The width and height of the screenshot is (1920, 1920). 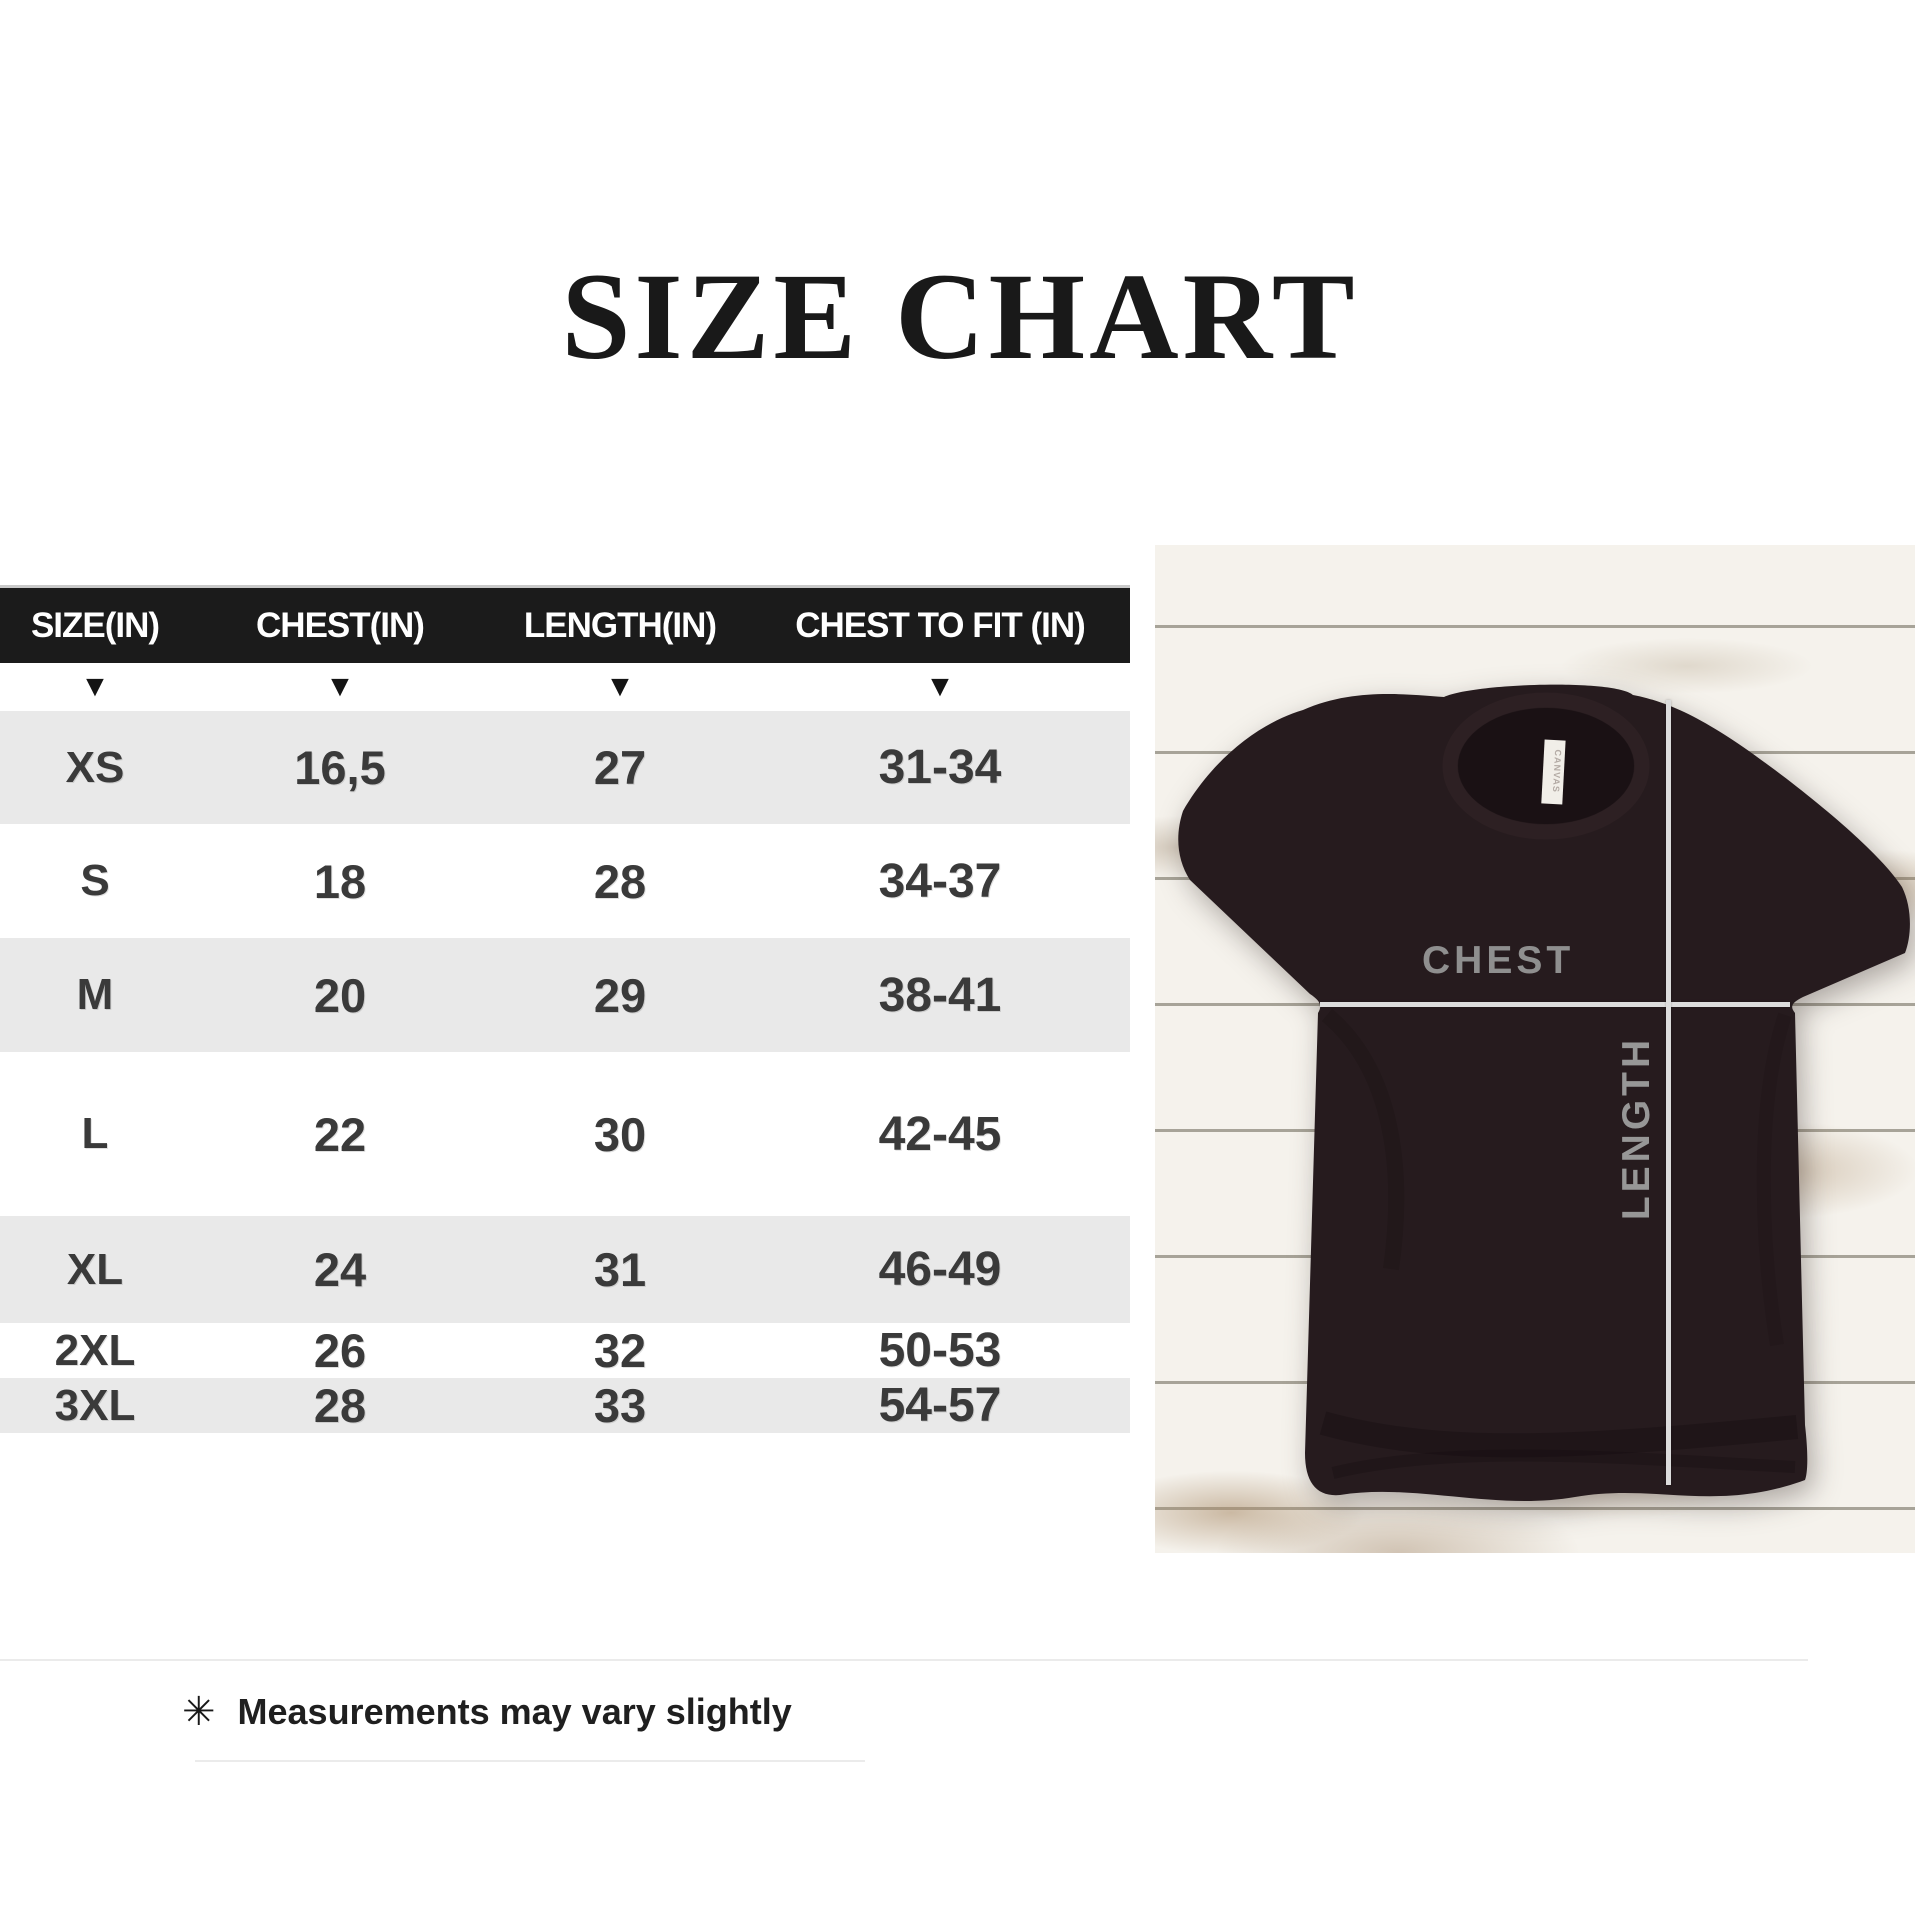 What do you see at coordinates (940, 1134) in the screenshot?
I see `fit-value: 42-45` at bounding box center [940, 1134].